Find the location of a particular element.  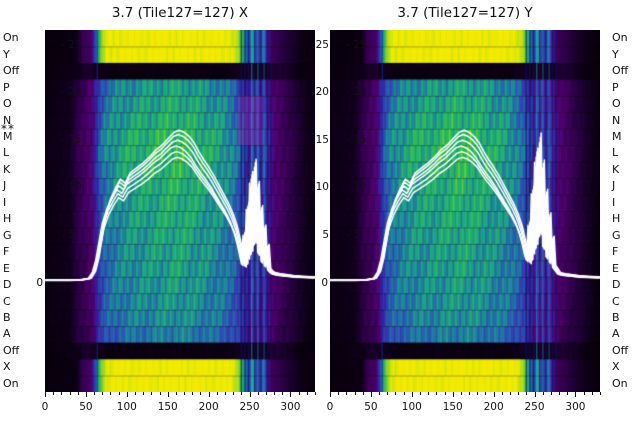

y-tick-label-gap: 10 is located at coordinates (322, 187).